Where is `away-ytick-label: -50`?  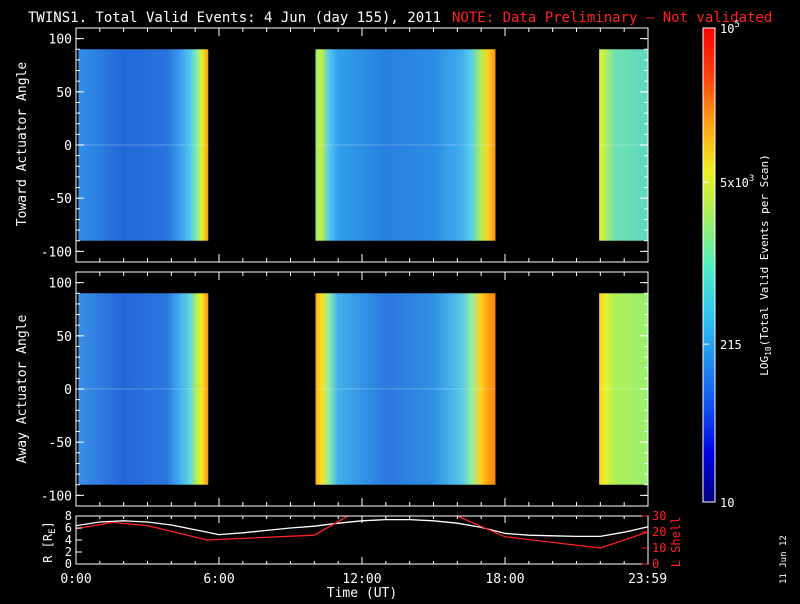 away-ytick-label: -50 is located at coordinates (60, 443).